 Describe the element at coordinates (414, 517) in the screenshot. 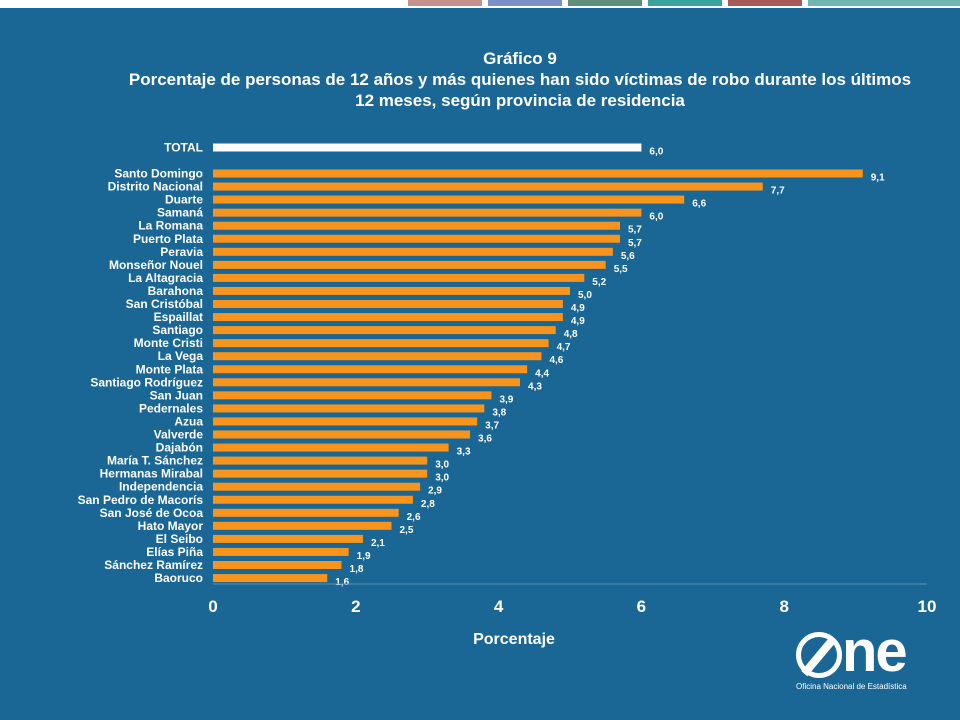

I see `value-label: 2,6` at that location.